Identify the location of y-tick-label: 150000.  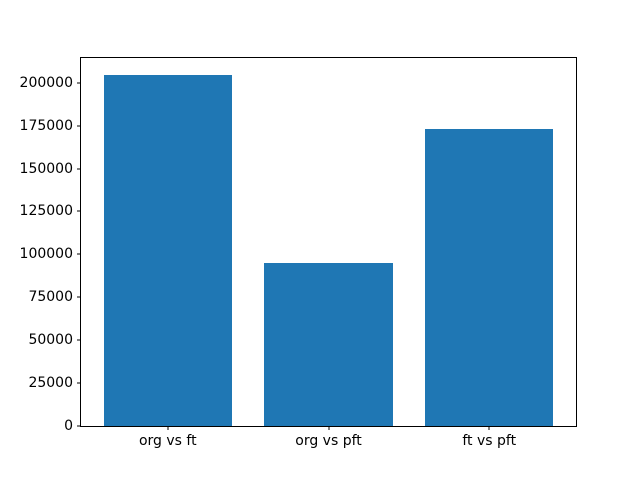
(46, 168).